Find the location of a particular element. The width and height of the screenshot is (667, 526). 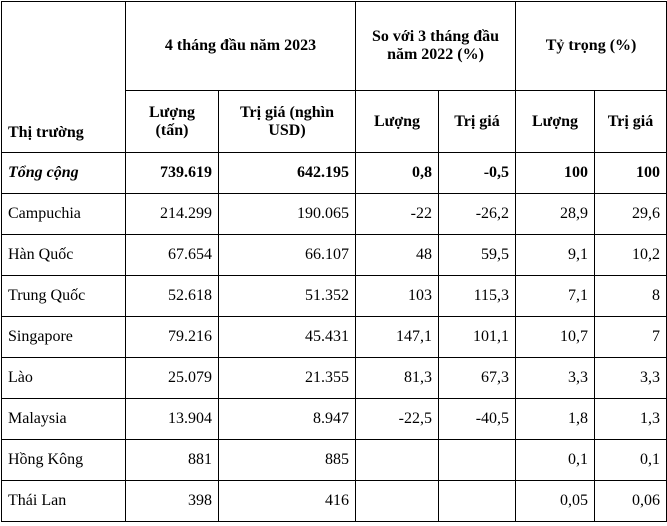

table-row: Hàn Quốc 67.654 66.107 48 59,5 9,1 10,2 is located at coordinates (334, 255).